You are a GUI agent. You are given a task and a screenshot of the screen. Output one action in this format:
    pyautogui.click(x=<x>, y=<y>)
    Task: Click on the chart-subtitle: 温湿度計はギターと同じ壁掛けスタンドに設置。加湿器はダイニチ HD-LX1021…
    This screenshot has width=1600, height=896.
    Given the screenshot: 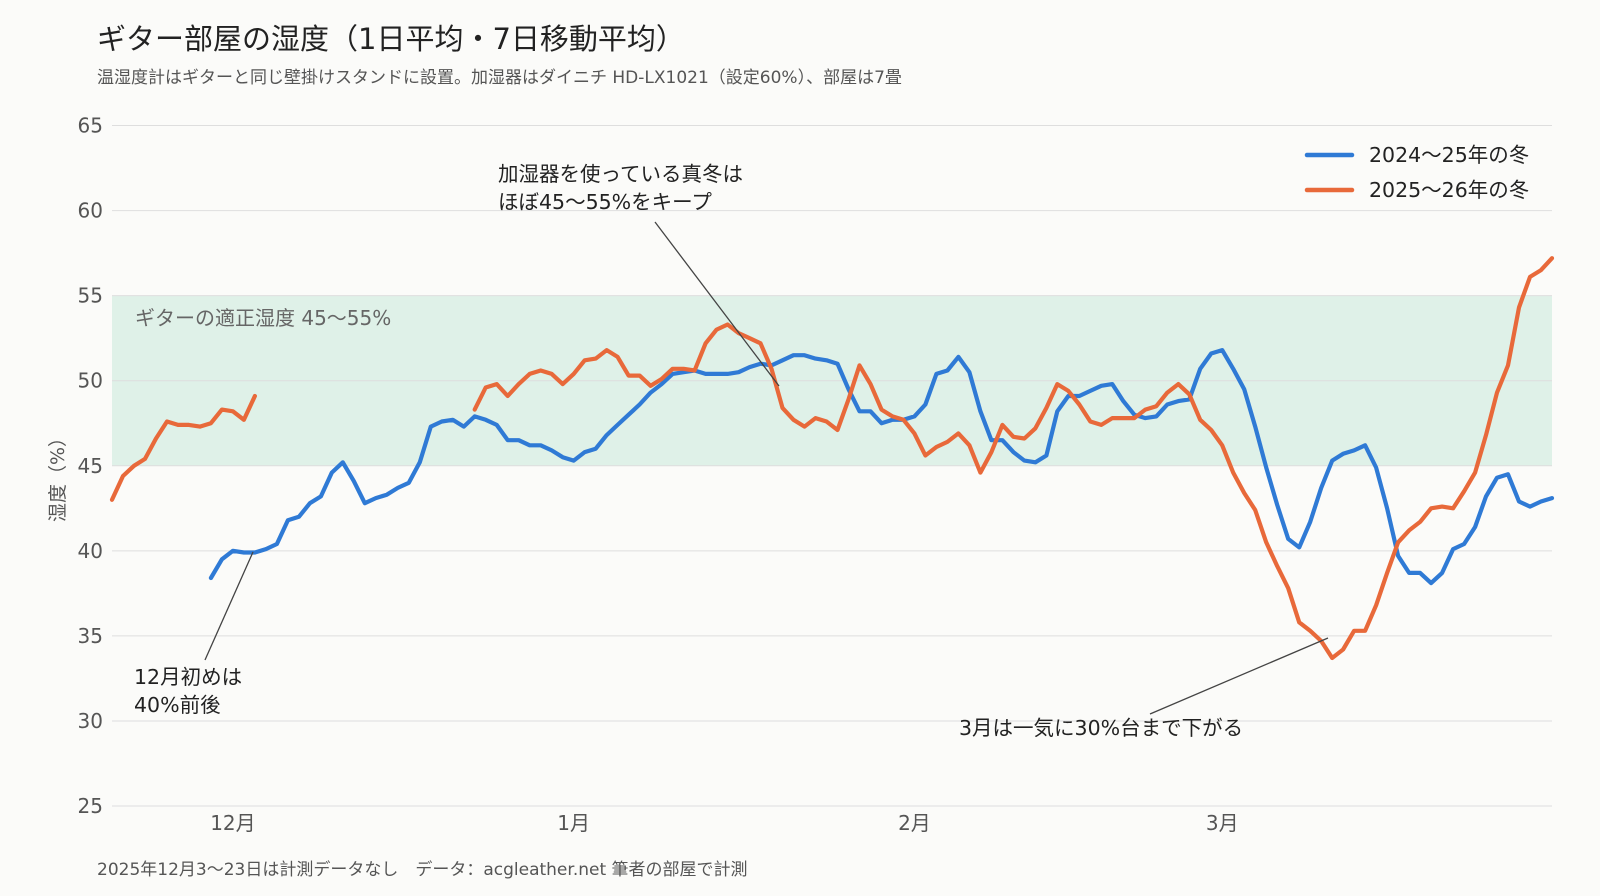 What is the action you would take?
    pyautogui.click(x=499, y=78)
    